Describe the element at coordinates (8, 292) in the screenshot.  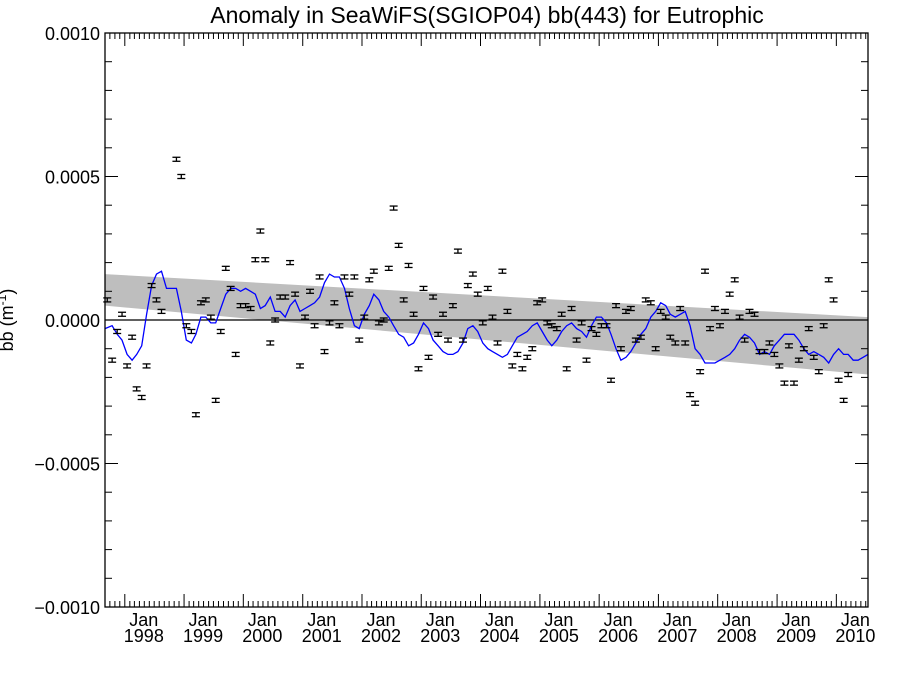
I see `y-axis-label-close: )` at that location.